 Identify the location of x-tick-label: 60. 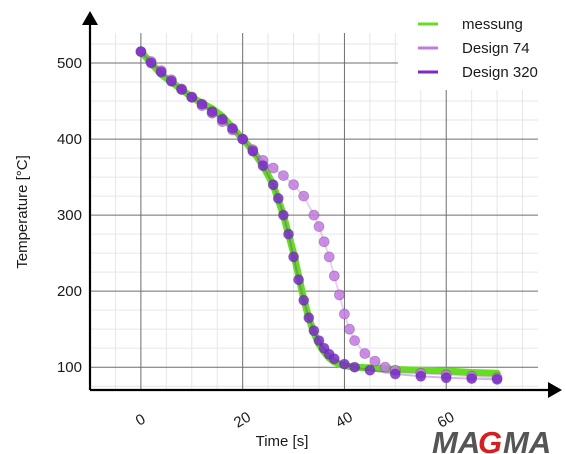
(445, 420).